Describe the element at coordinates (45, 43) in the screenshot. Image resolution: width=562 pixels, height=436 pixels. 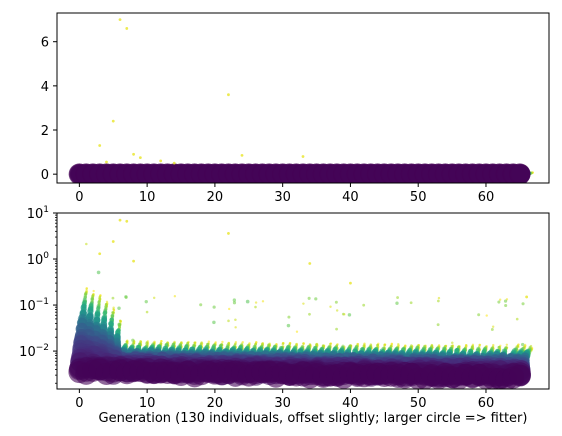
I see `top-y-tick-label: 6` at that location.